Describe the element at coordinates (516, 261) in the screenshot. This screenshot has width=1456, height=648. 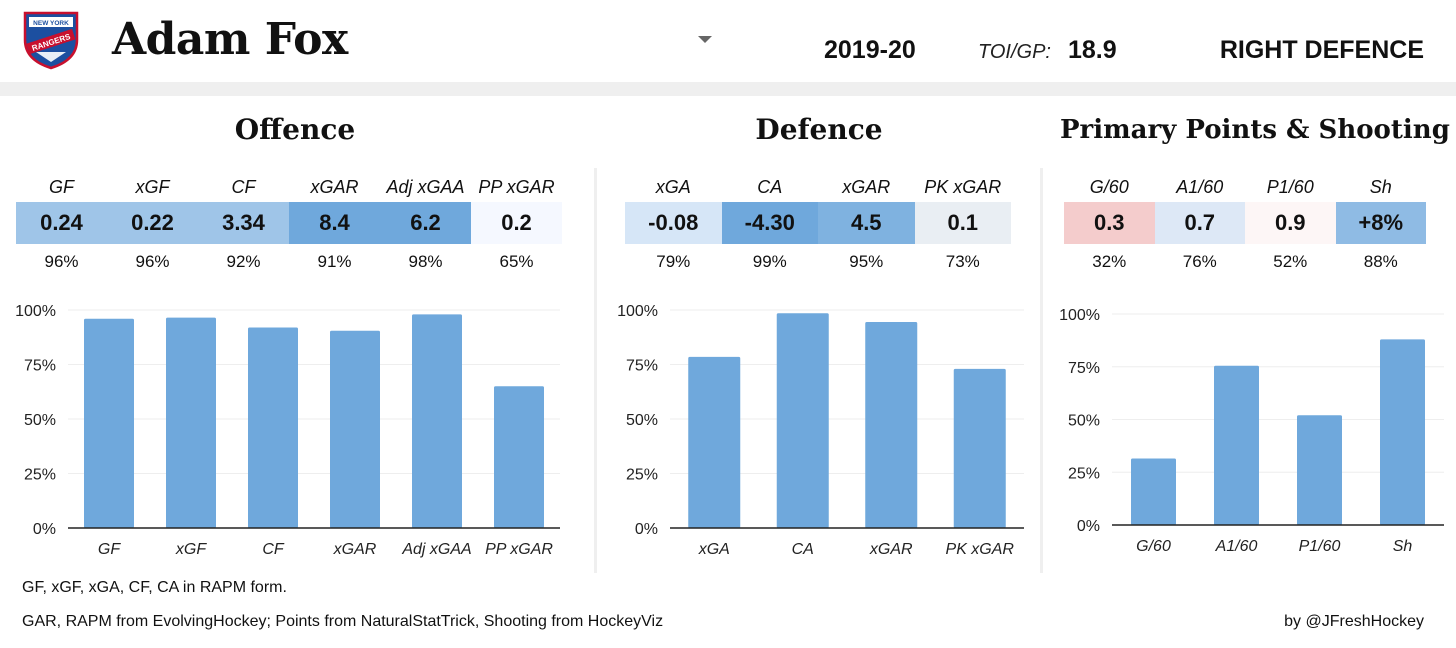
I see `stat-percentile-pp-xgar: 65%` at that location.